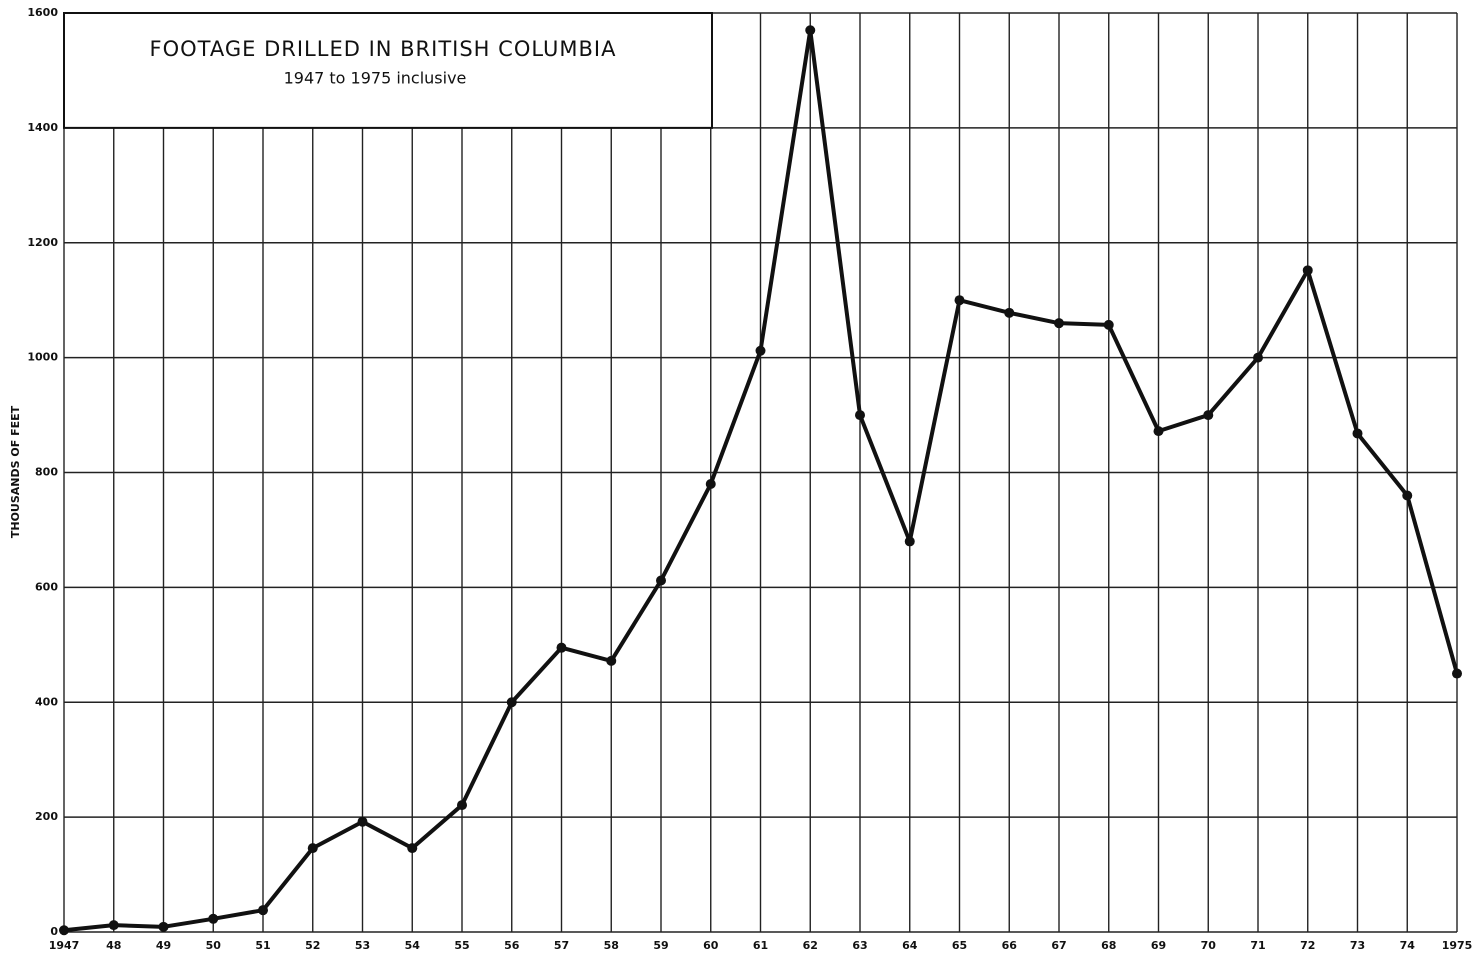 This screenshot has height=957, width=1476. What do you see at coordinates (859, 945) in the screenshot?
I see `x-tick-label: 63` at bounding box center [859, 945].